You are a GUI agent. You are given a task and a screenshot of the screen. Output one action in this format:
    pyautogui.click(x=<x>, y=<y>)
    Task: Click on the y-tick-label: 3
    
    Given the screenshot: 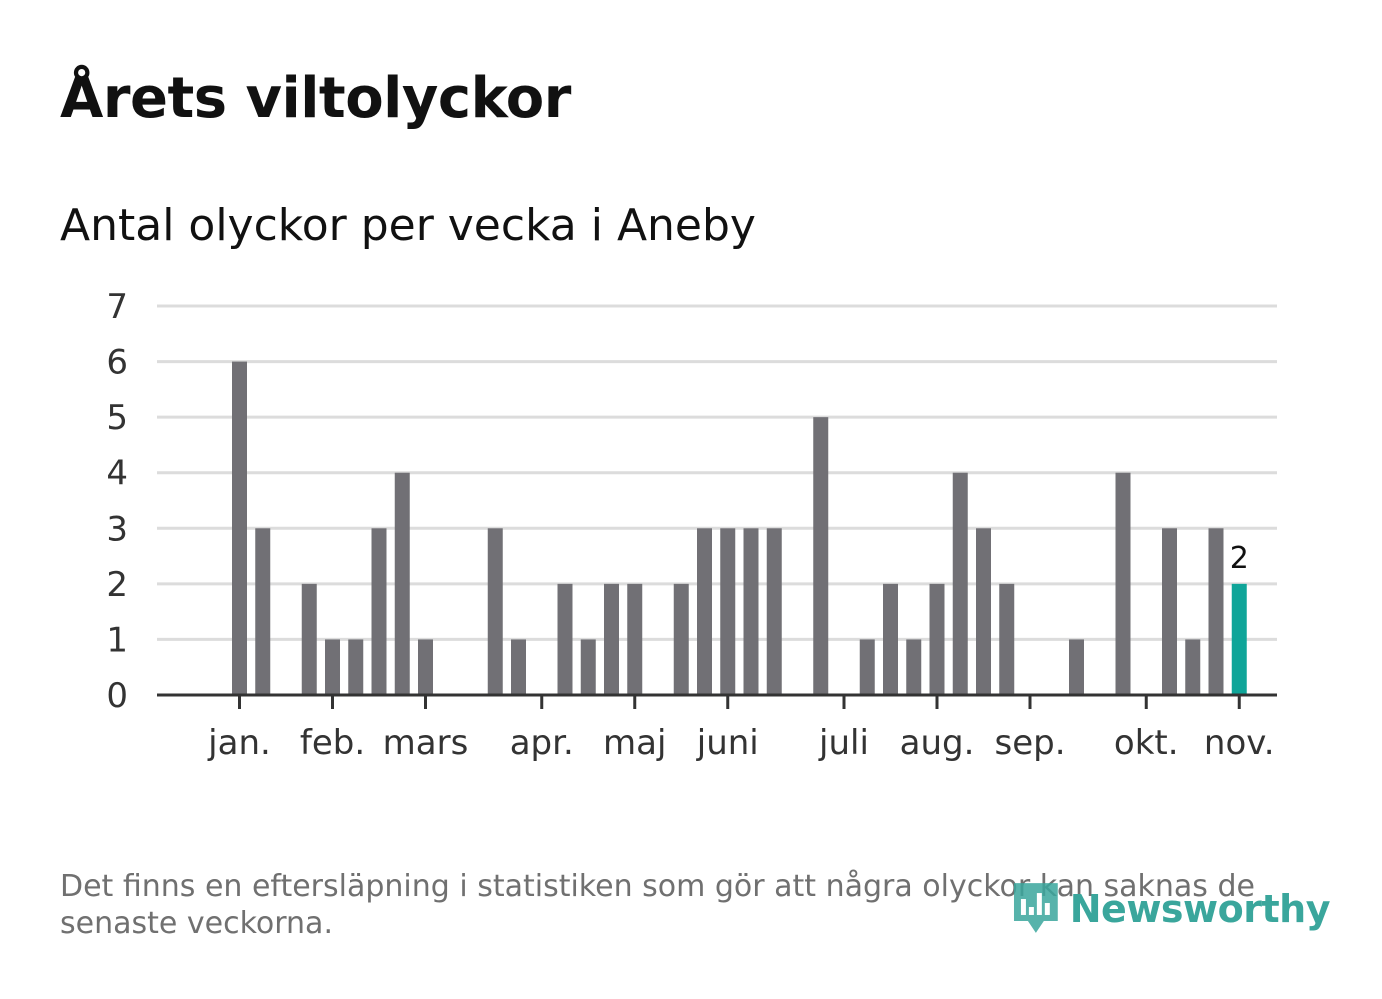 What is the action you would take?
    pyautogui.click(x=117, y=529)
    